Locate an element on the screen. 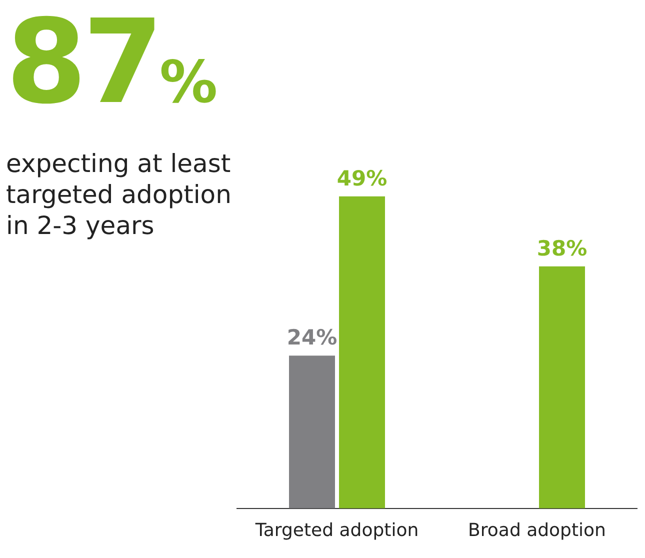 This screenshot has height=558, width=645. data-label: 38% is located at coordinates (562, 248).